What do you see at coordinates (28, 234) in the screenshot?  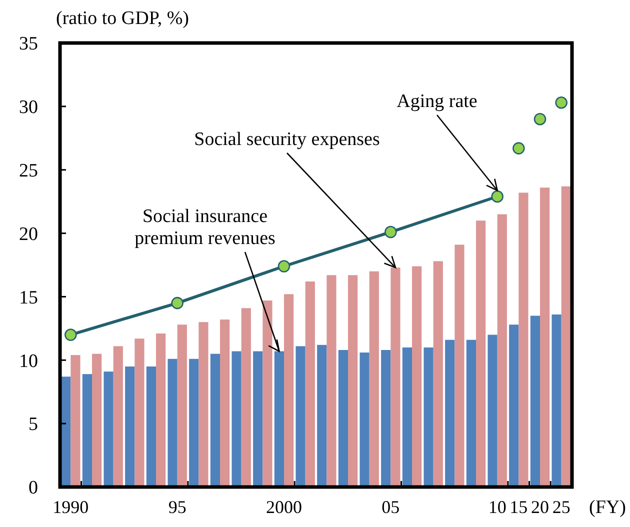 I see `y-tick-label: 20` at bounding box center [28, 234].